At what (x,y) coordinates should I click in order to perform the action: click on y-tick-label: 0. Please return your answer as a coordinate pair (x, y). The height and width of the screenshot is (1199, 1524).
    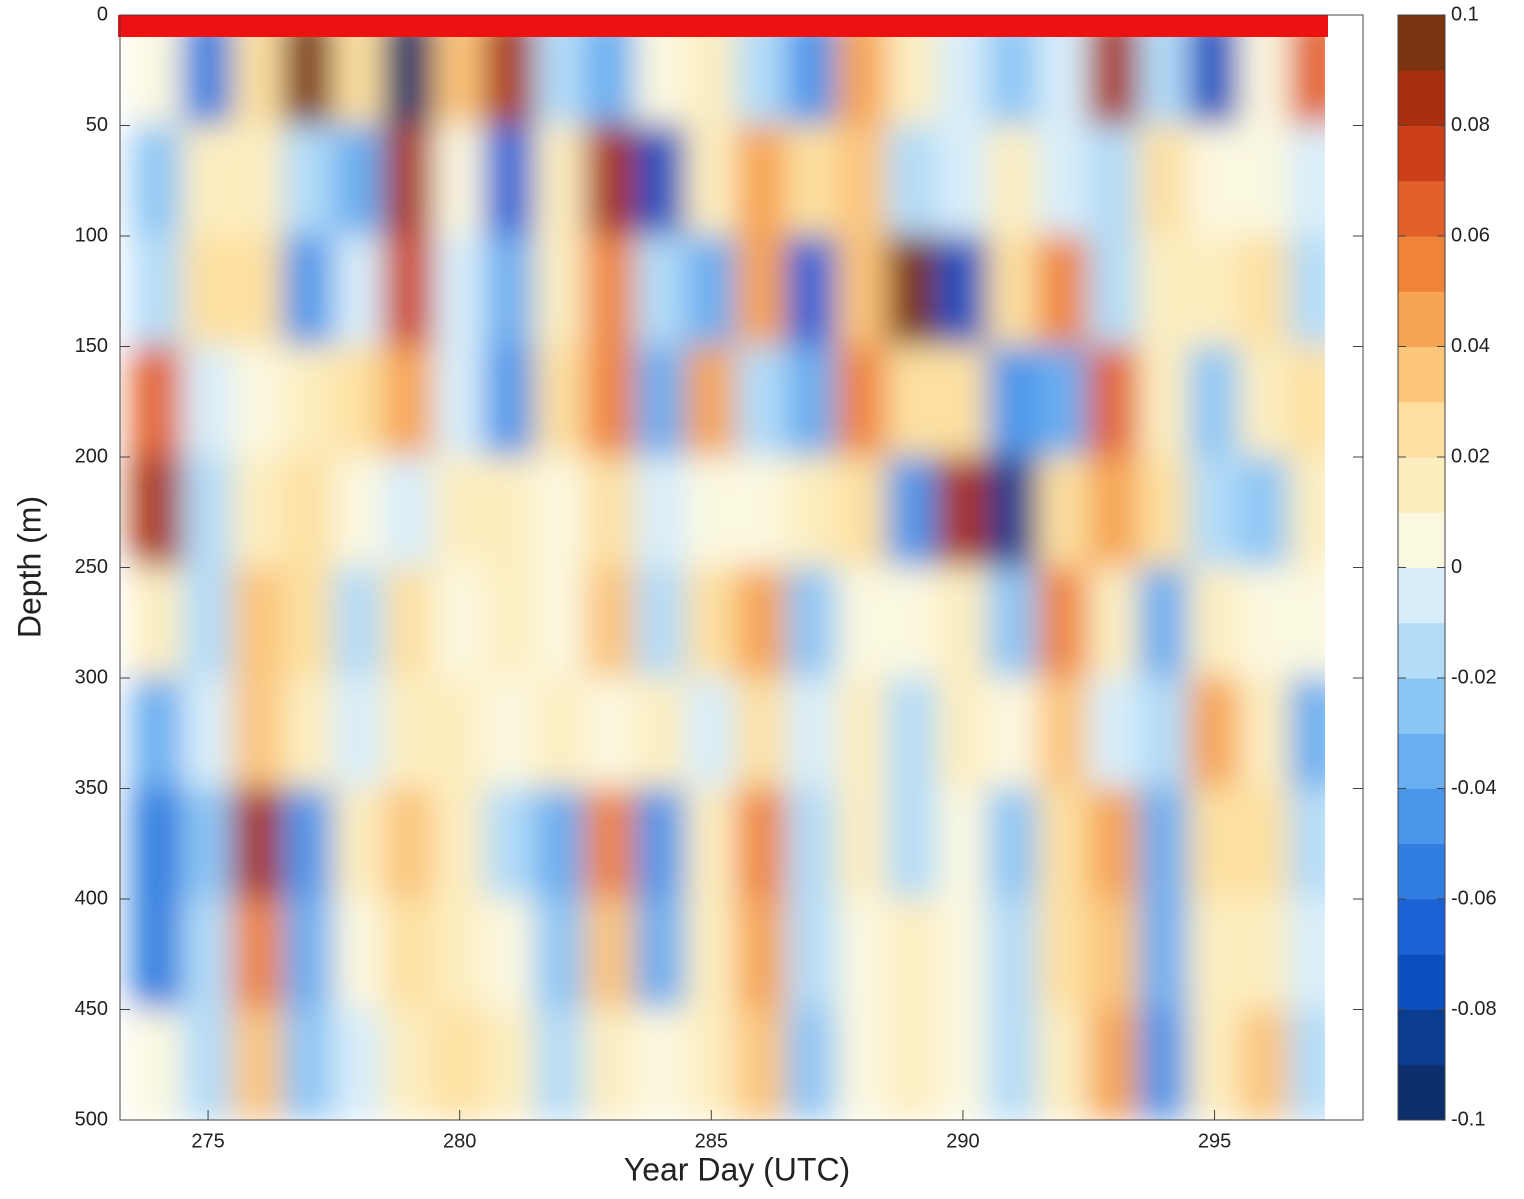
    Looking at the image, I should click on (102, 14).